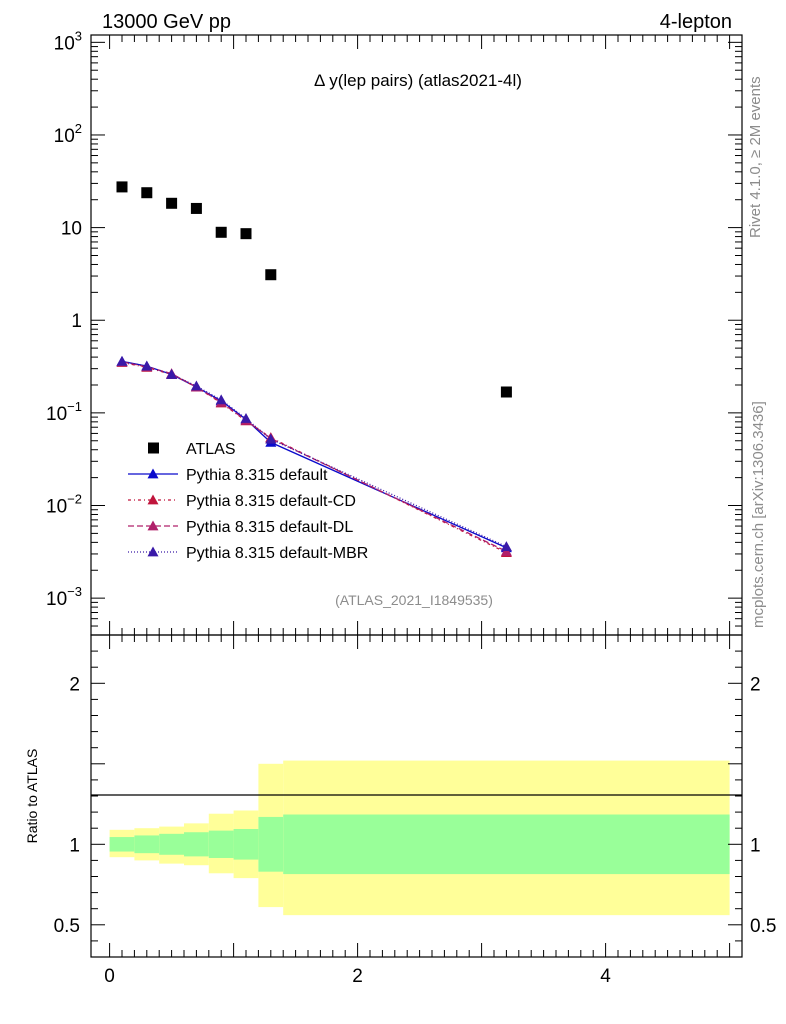  Describe the element at coordinates (277, 553) in the screenshot. I see `legend-label-series-3: Pythia 8.315 default-MBR` at that location.